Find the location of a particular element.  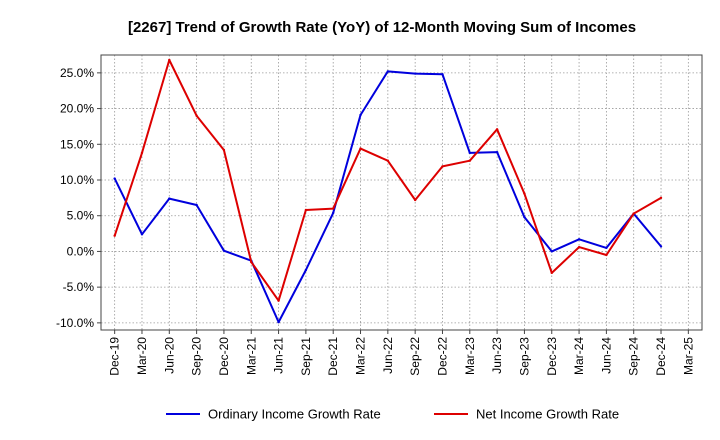

x-tick-label: Mar-20 is located at coordinates (142, 356).